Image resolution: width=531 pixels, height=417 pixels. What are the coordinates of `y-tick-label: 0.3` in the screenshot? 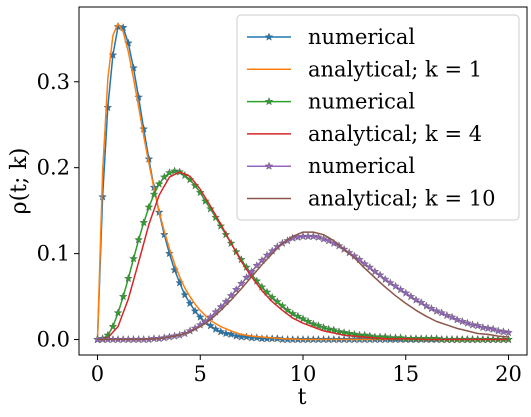 It's located at (53, 82).